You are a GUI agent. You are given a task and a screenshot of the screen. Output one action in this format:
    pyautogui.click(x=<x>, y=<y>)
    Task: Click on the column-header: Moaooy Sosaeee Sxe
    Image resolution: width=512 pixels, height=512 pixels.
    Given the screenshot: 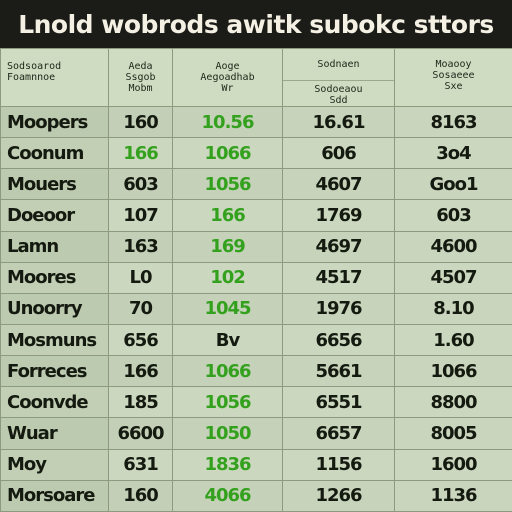 What is the action you would take?
    pyautogui.click(x=453, y=77)
    